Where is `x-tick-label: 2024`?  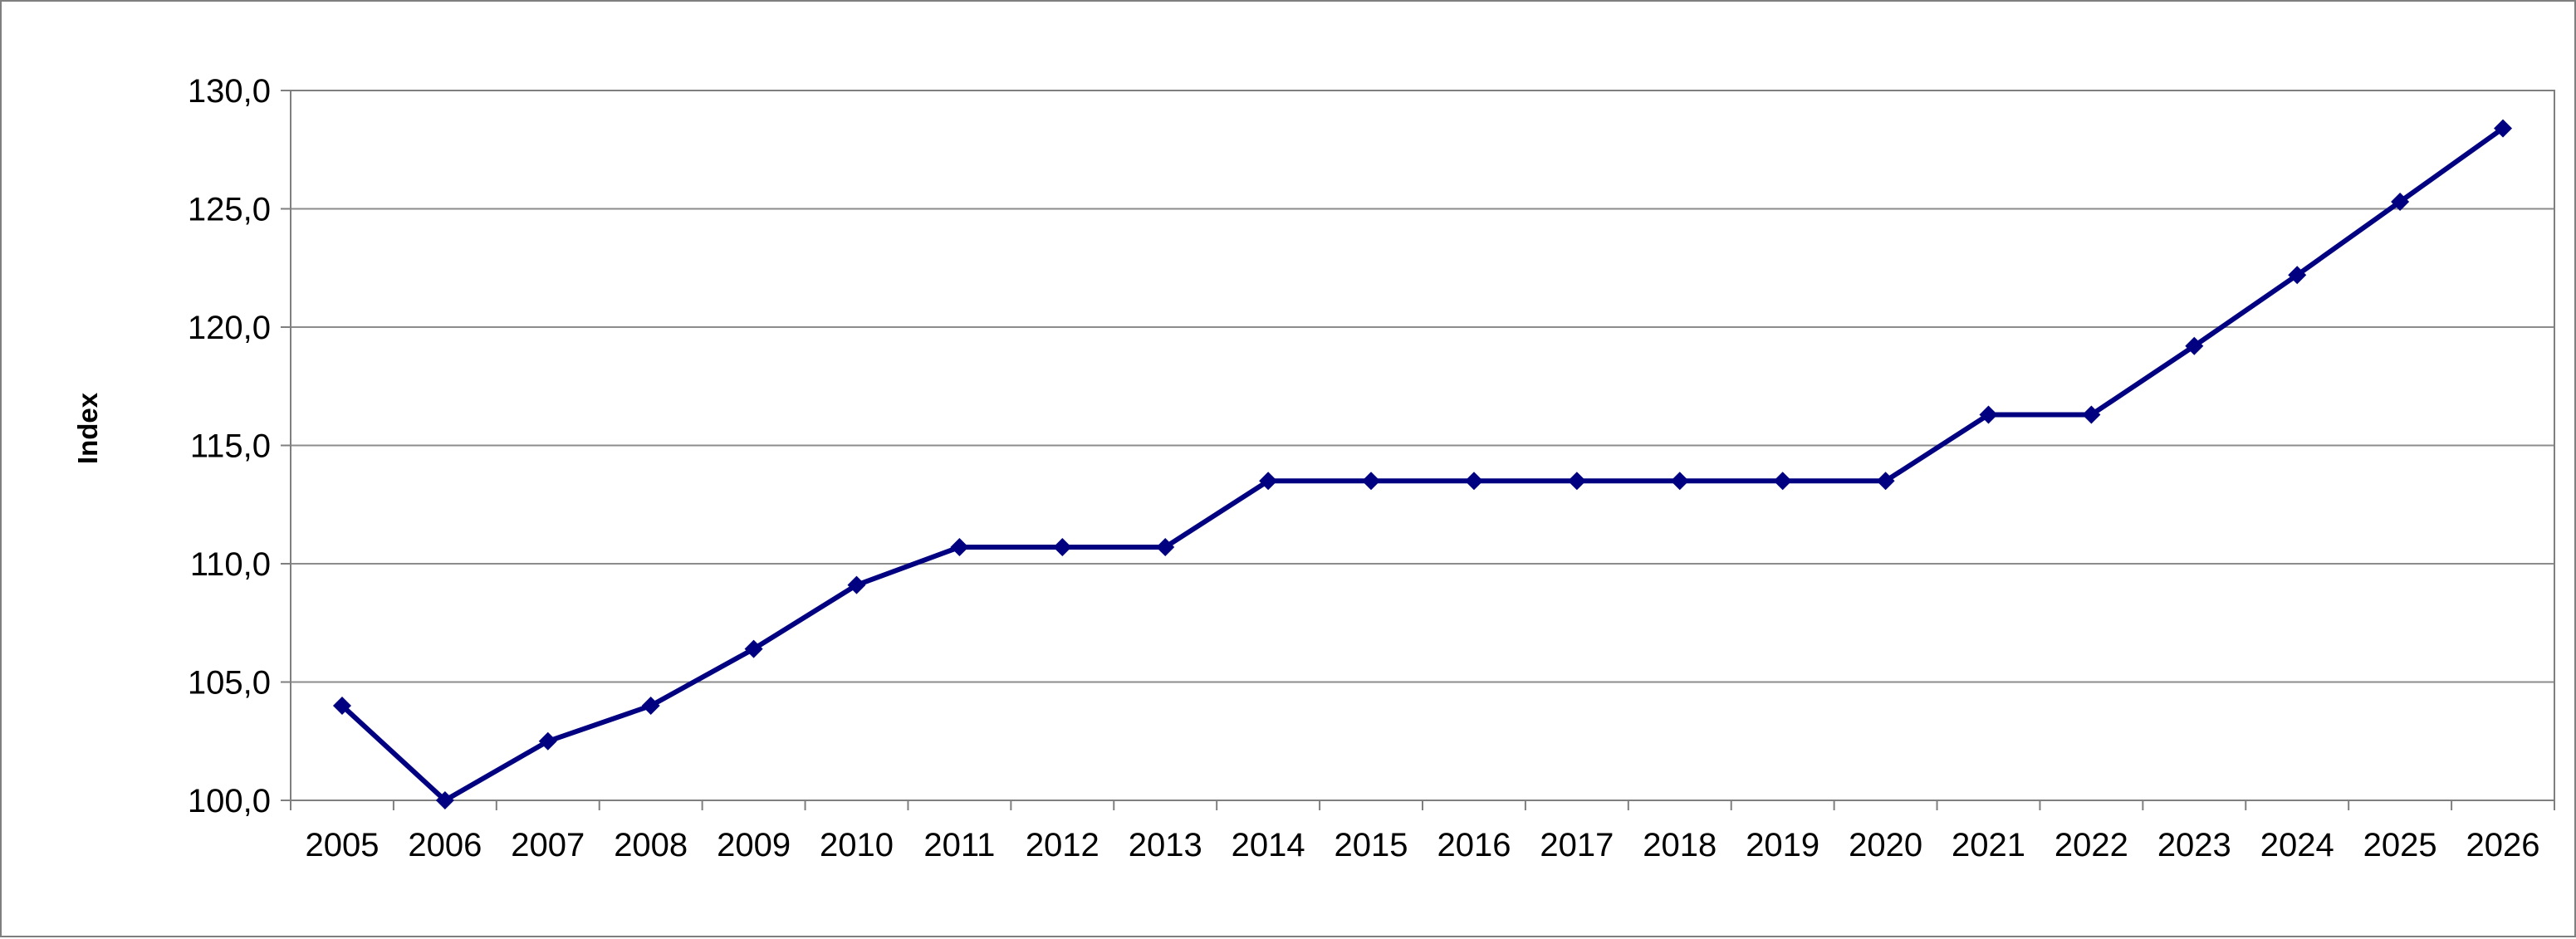
x-tick-label: 2024 is located at coordinates (2297, 845).